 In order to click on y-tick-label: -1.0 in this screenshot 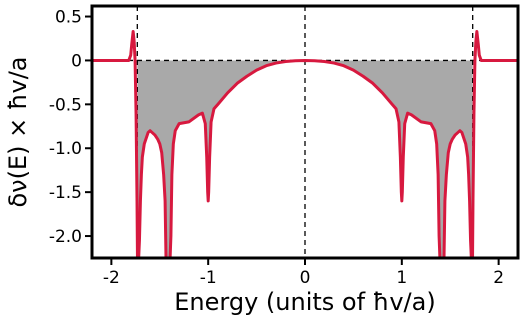, I will do `click(65, 149)`.